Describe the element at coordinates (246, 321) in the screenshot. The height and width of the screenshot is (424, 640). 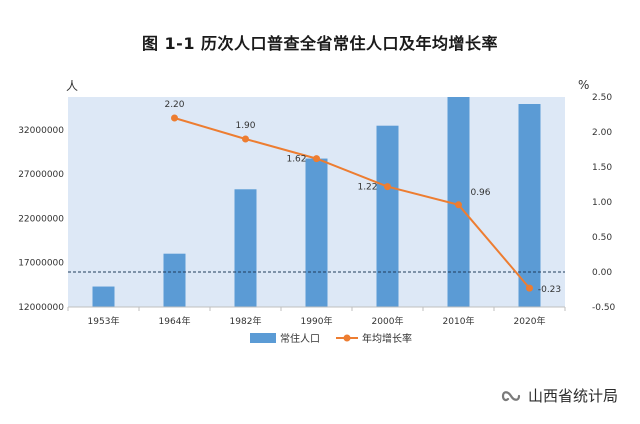
I see `x-tick-label: 1982年` at that location.